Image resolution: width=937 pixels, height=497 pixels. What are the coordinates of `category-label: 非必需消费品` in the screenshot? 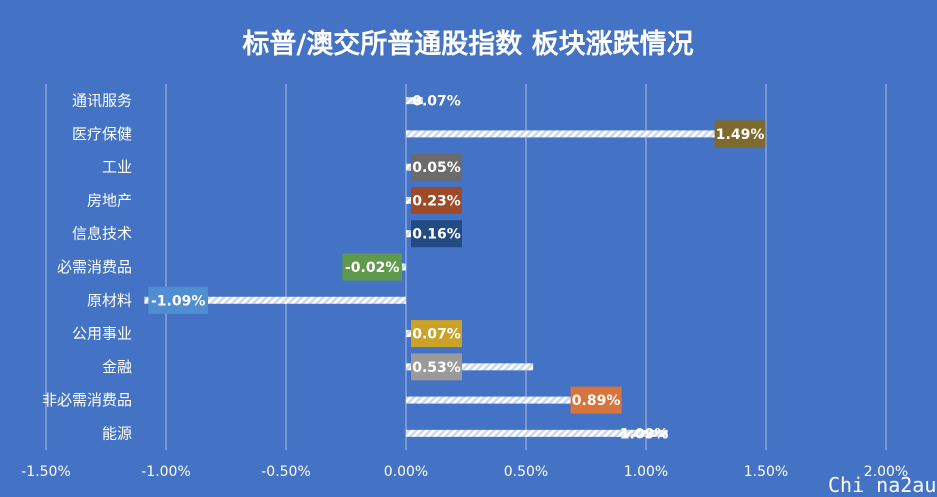 It's located at (87, 400).